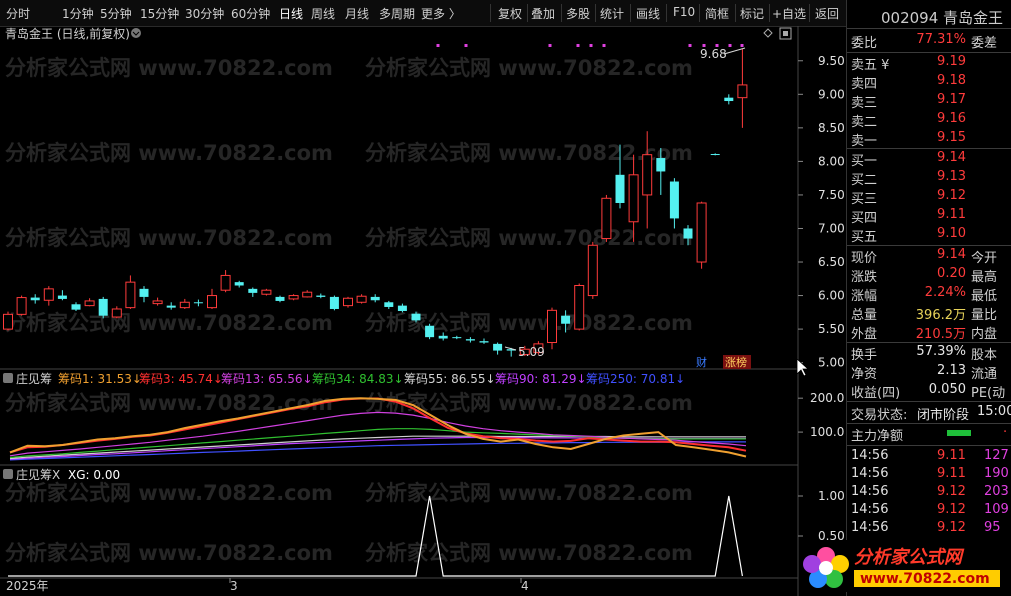 The width and height of the screenshot is (1011, 596). What do you see at coordinates (648, 14) in the screenshot?
I see `draw-line-button: 画线` at bounding box center [648, 14].